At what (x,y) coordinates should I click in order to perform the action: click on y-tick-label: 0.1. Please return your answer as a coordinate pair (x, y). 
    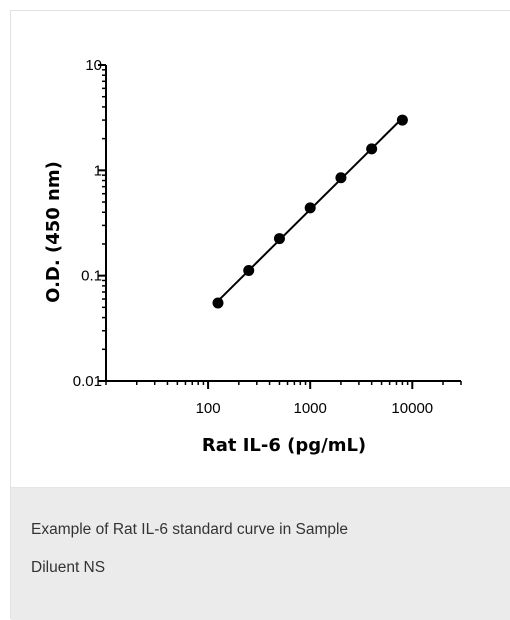
    Looking at the image, I should click on (91, 276).